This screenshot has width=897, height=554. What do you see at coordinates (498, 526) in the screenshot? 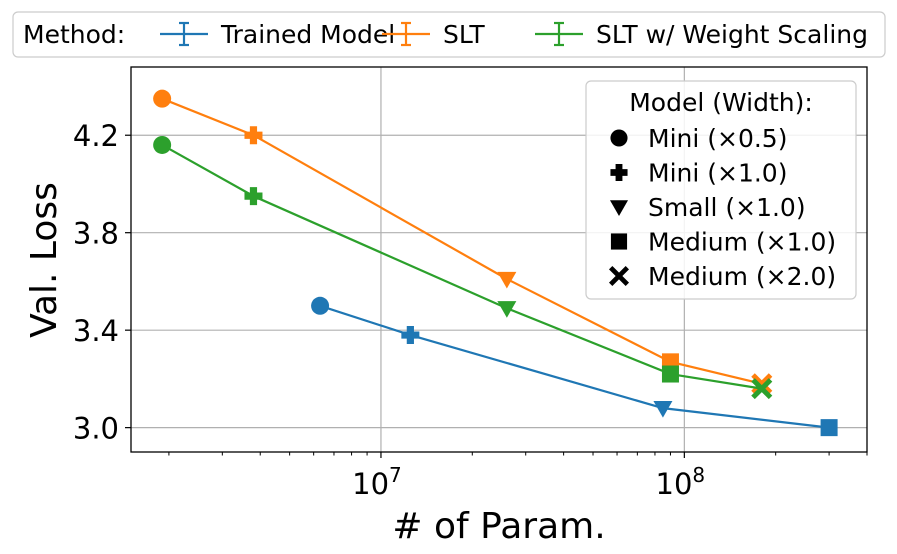
I see `x-axis-label: # of Param.` at bounding box center [498, 526].